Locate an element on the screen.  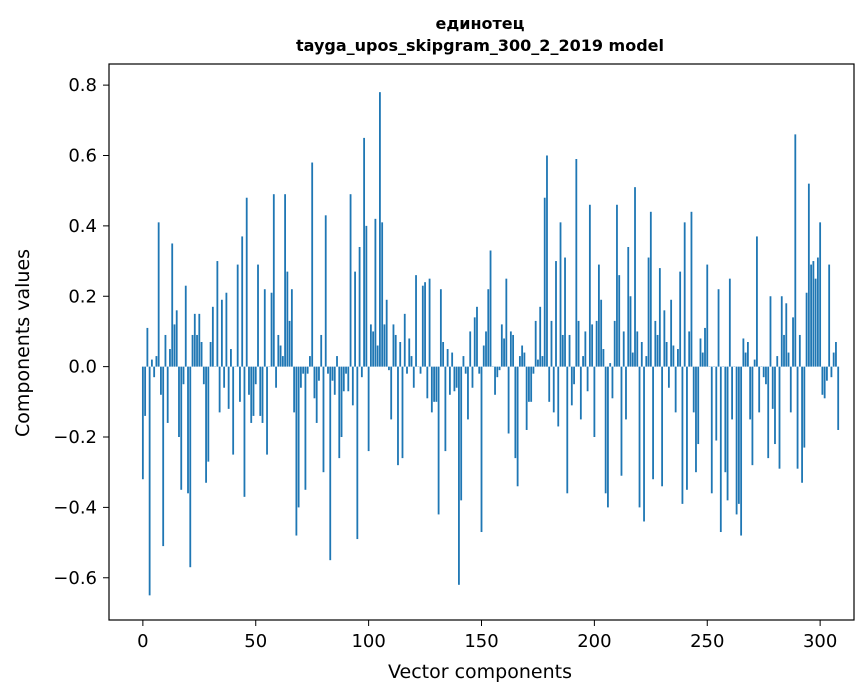
chart-title: единотец is located at coordinates (479, 23).